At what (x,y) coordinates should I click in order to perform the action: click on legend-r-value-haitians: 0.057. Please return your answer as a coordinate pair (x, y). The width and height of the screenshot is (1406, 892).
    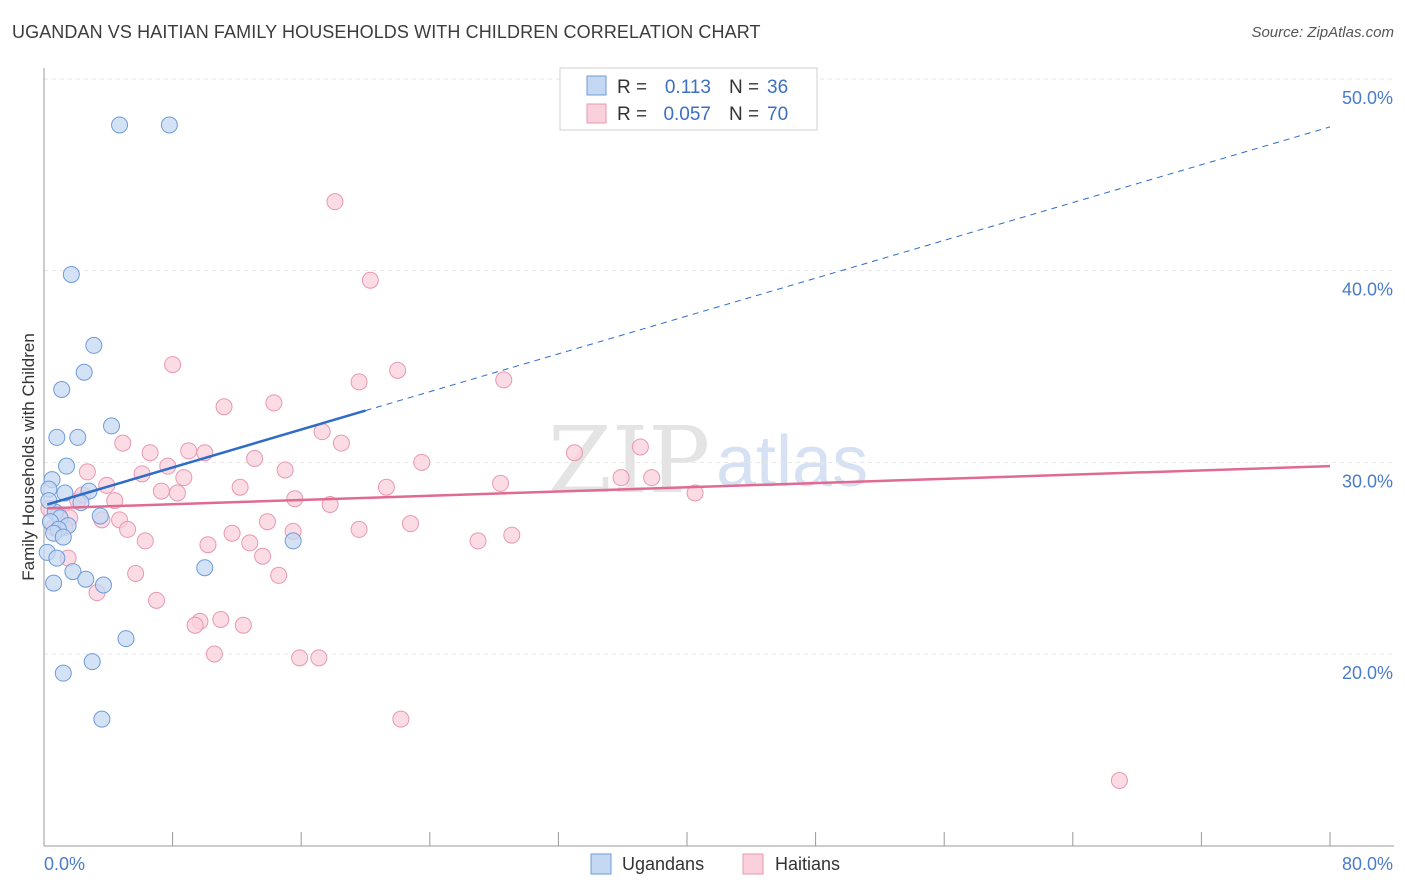
    Looking at the image, I should click on (687, 114).